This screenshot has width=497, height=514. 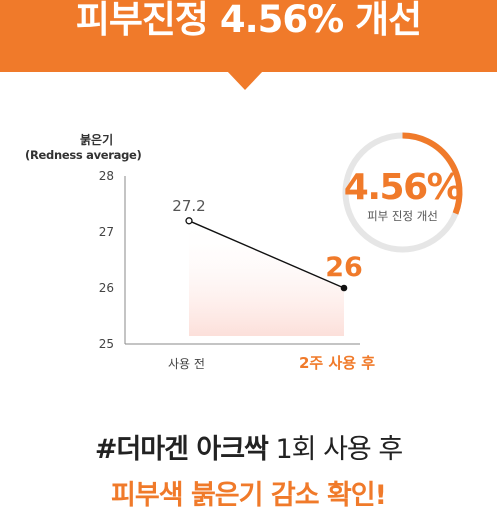 What do you see at coordinates (106, 176) in the screenshot?
I see `y-tick-label: 28` at bounding box center [106, 176].